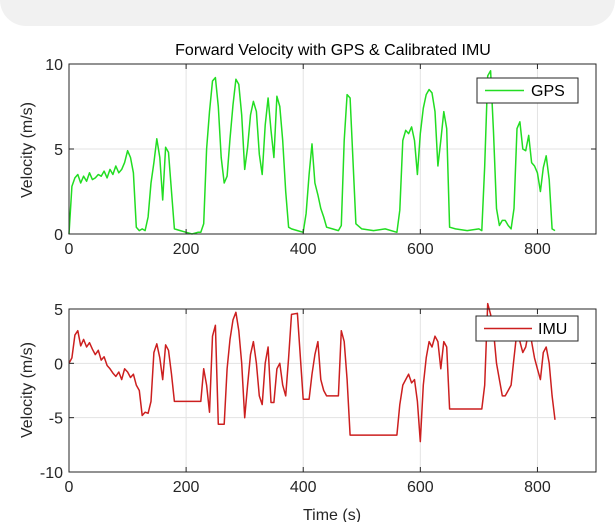  Describe the element at coordinates (186, 487) in the screenshot. I see `imu-x-tick-label: 200` at that location.